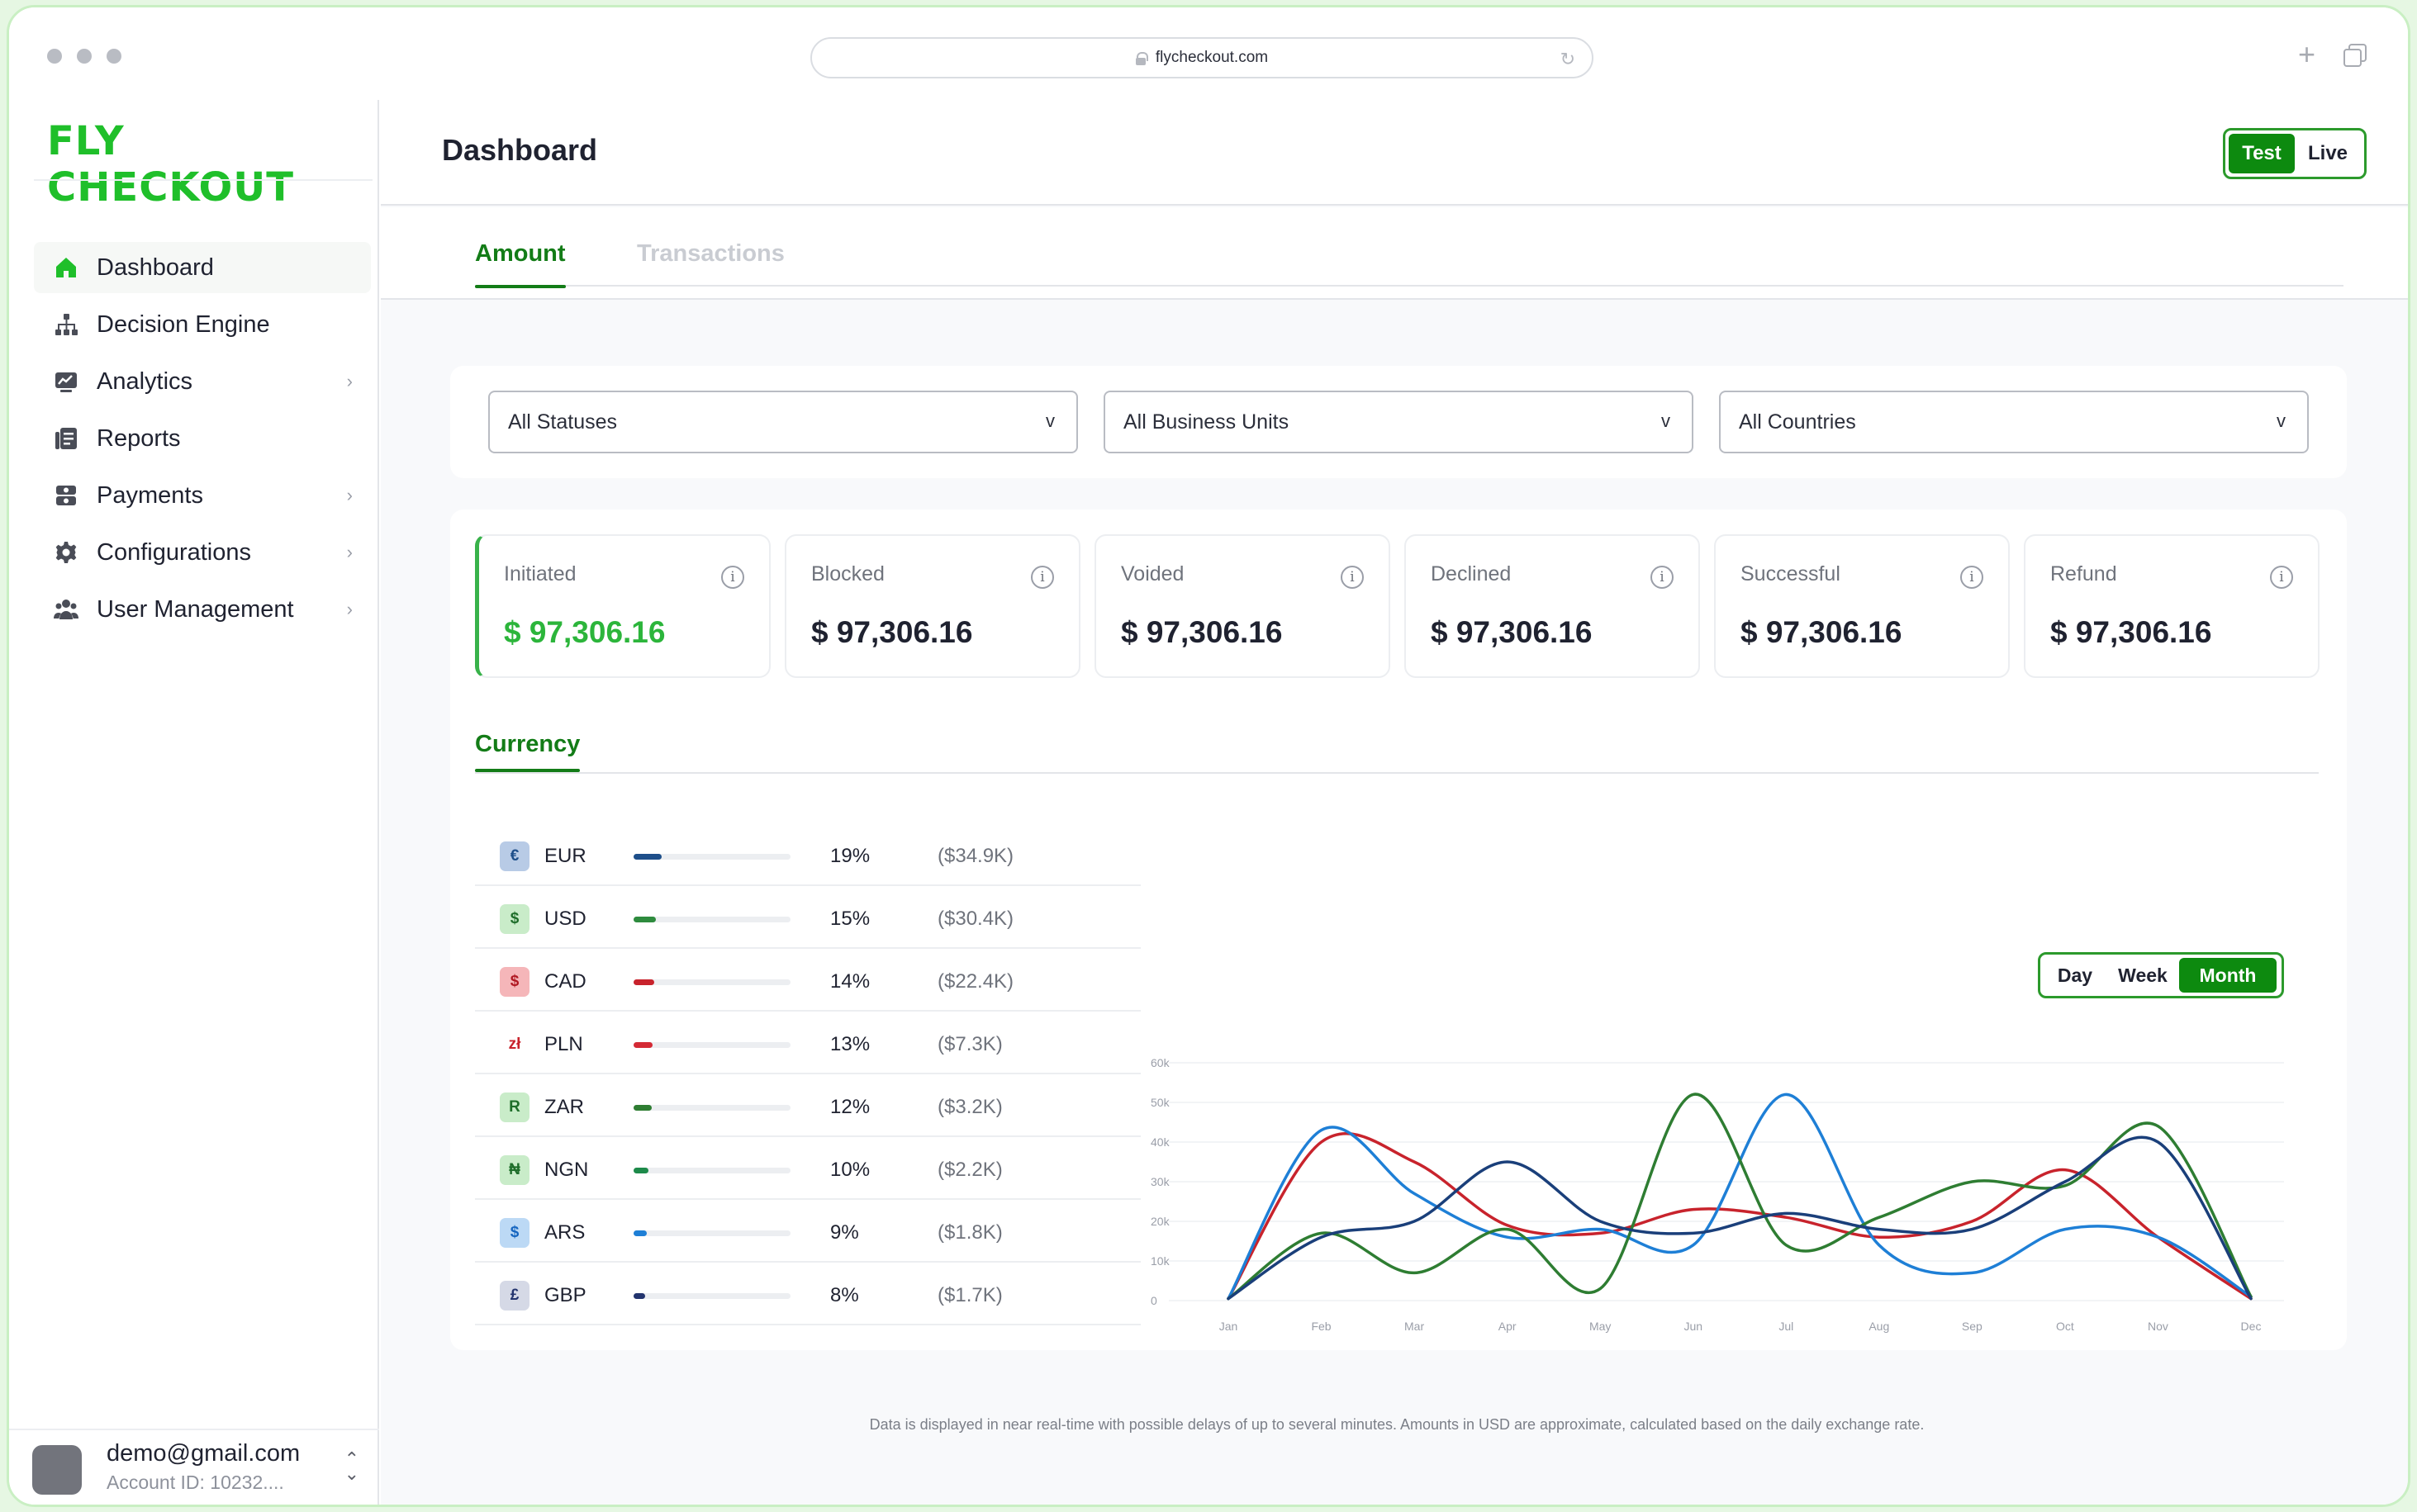 The width and height of the screenshot is (2417, 1512). I want to click on currency-row-usd: $ USD 15% ($30.4K), so click(808, 917).